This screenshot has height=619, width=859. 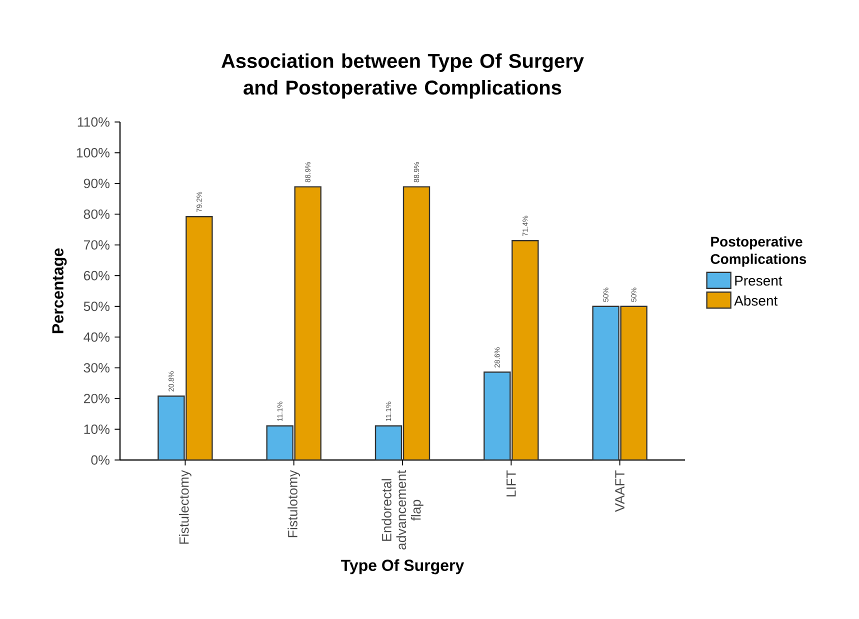 What do you see at coordinates (402, 76) in the screenshot?
I see `chart-title: Association between Type Of Surgery and Postoperative Complications` at bounding box center [402, 76].